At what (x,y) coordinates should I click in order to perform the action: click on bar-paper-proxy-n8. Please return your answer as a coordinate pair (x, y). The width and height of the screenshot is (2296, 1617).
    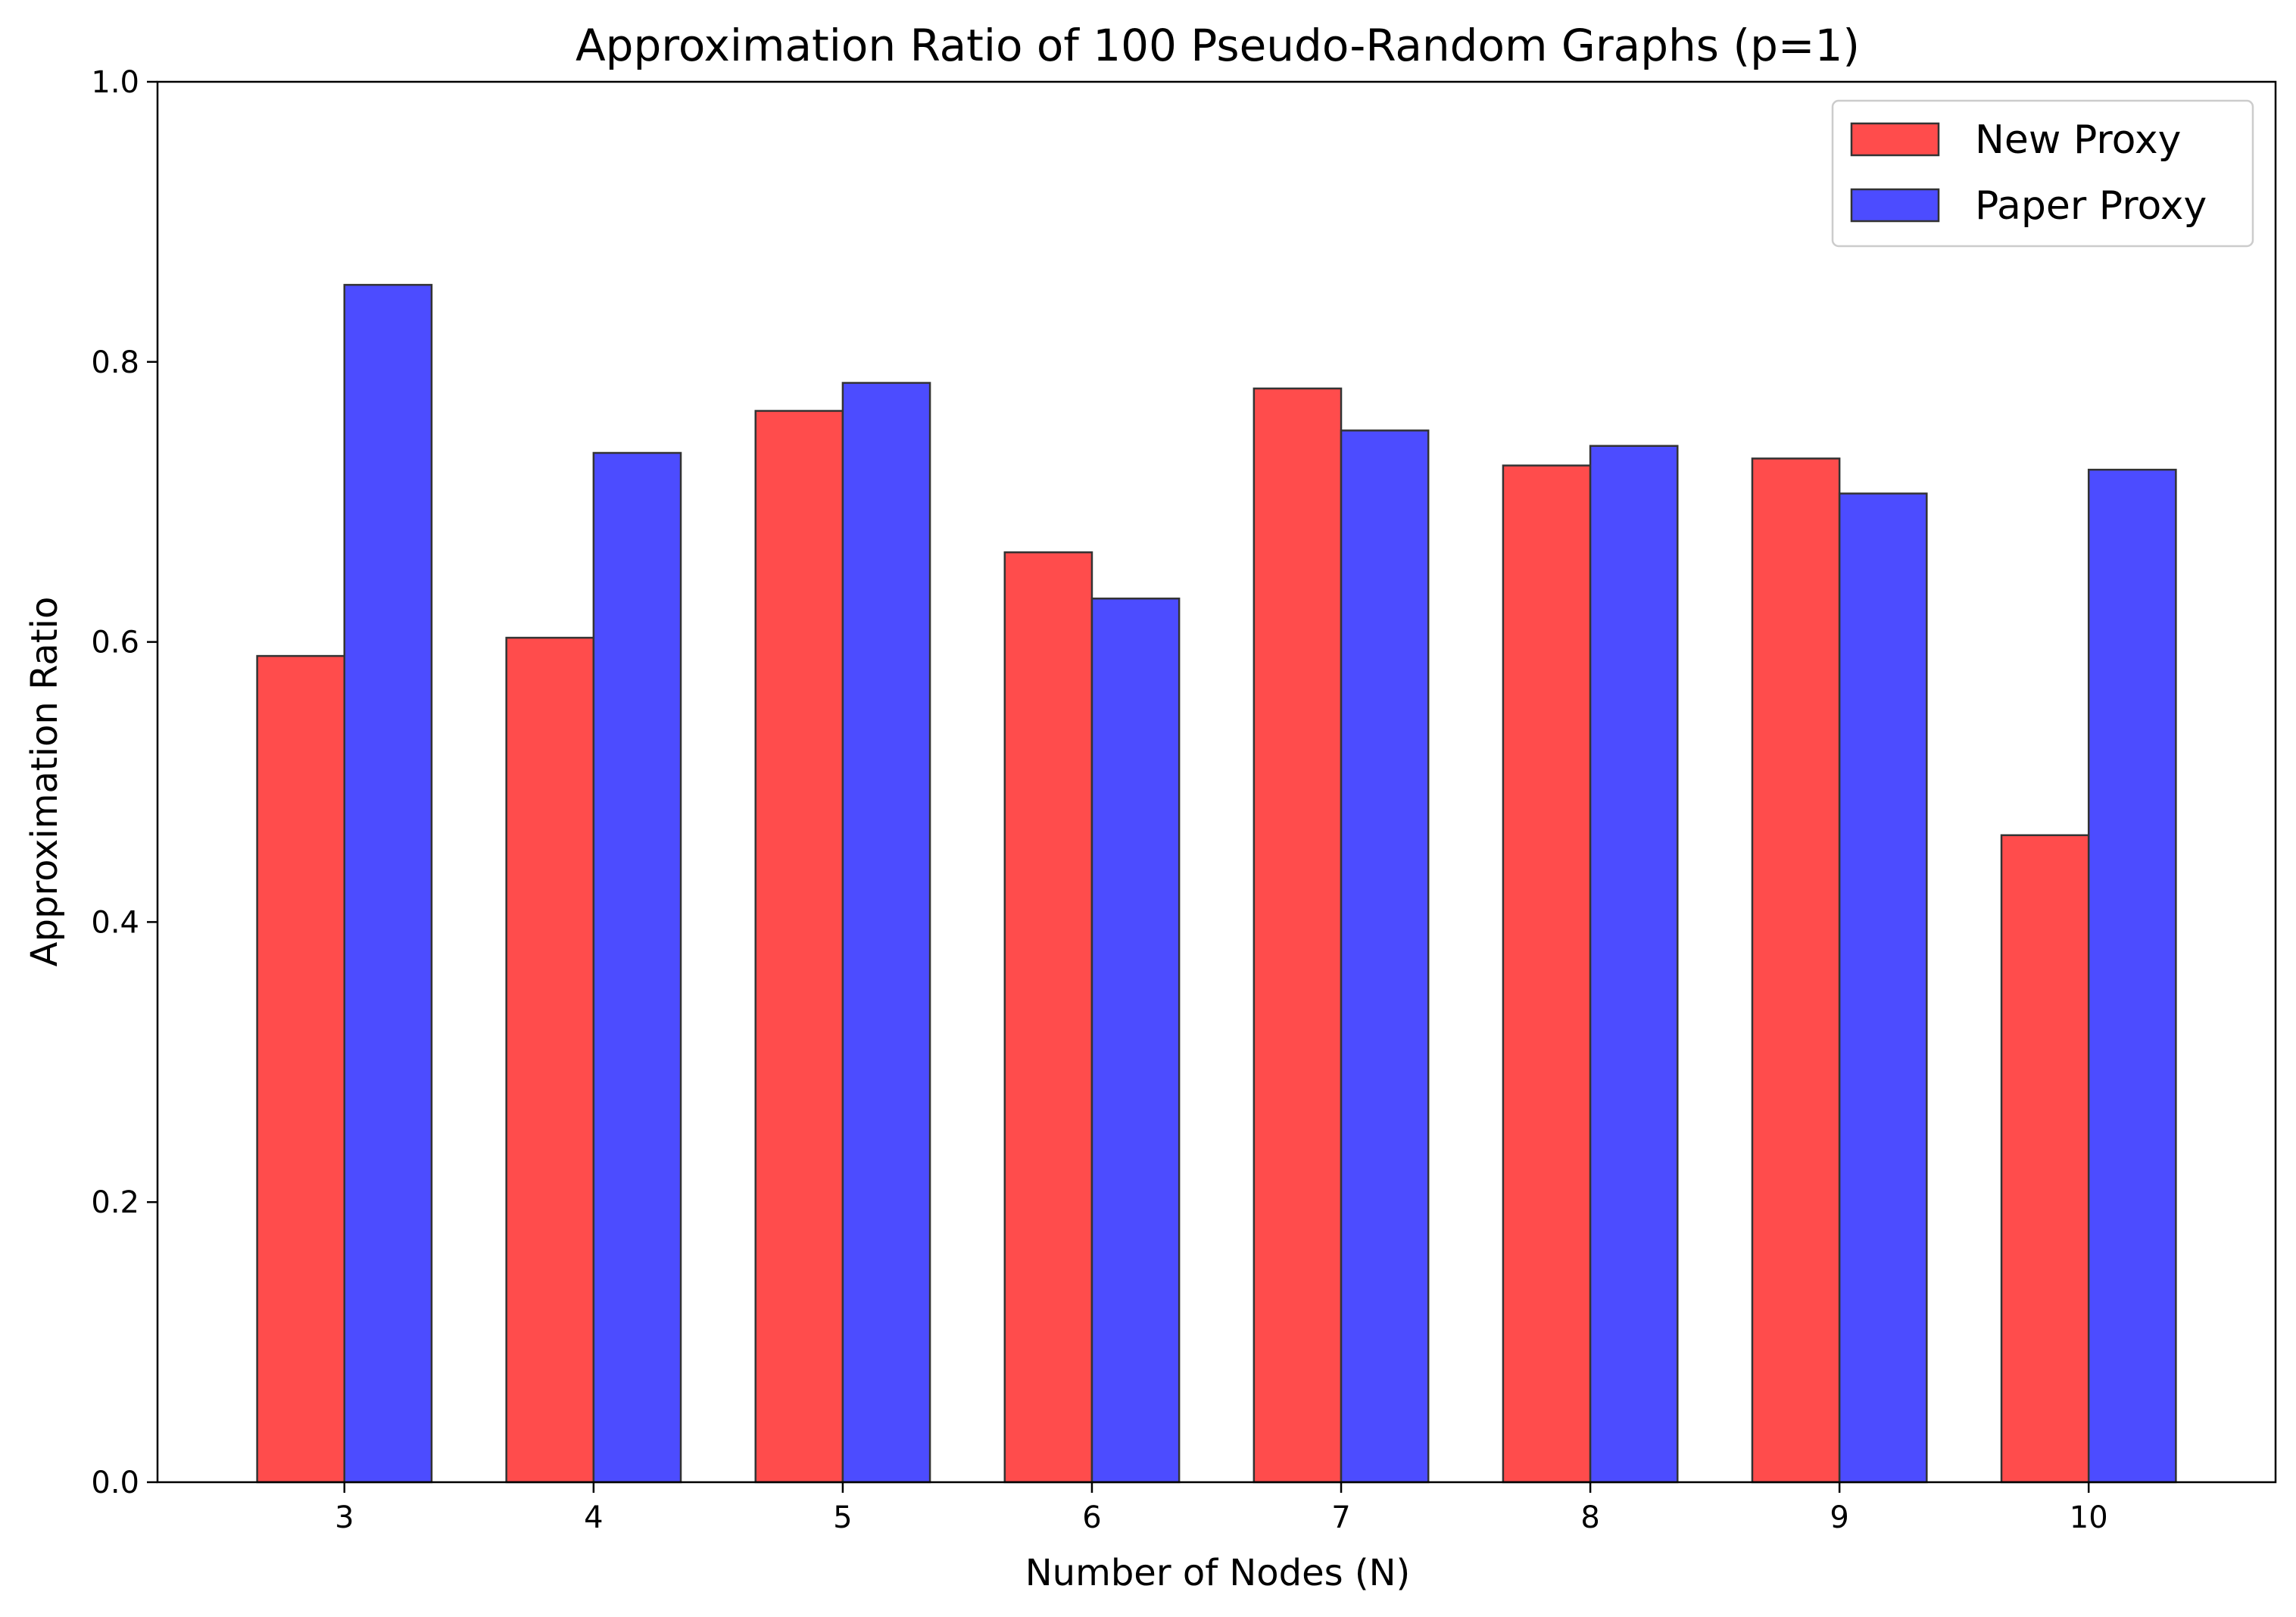
    Looking at the image, I should click on (1634, 965).